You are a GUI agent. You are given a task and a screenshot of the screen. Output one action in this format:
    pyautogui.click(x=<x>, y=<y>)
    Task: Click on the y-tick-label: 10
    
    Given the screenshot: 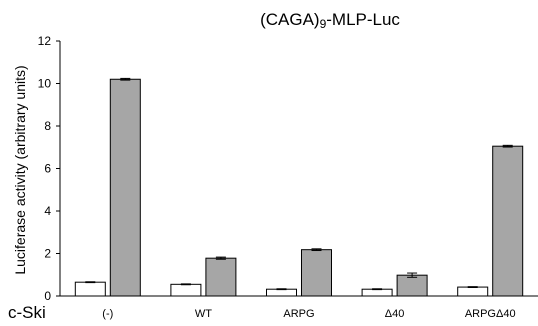 What is the action you would take?
    pyautogui.click(x=45, y=84)
    